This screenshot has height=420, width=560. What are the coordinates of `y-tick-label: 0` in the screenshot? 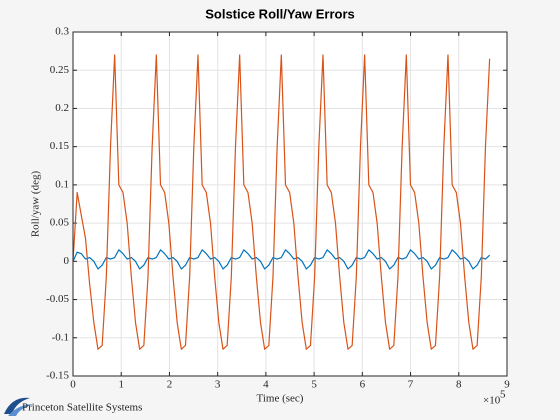 It's located at (67, 261).